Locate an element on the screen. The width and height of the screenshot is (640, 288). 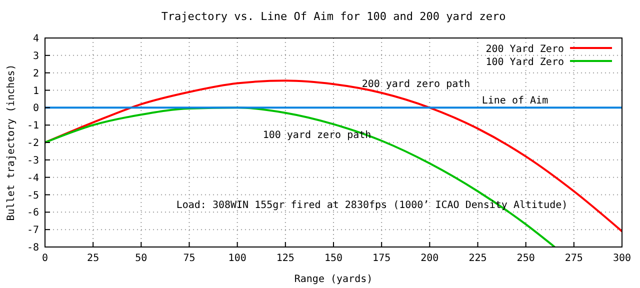
y-tick-label: 0 is located at coordinates (35, 108).